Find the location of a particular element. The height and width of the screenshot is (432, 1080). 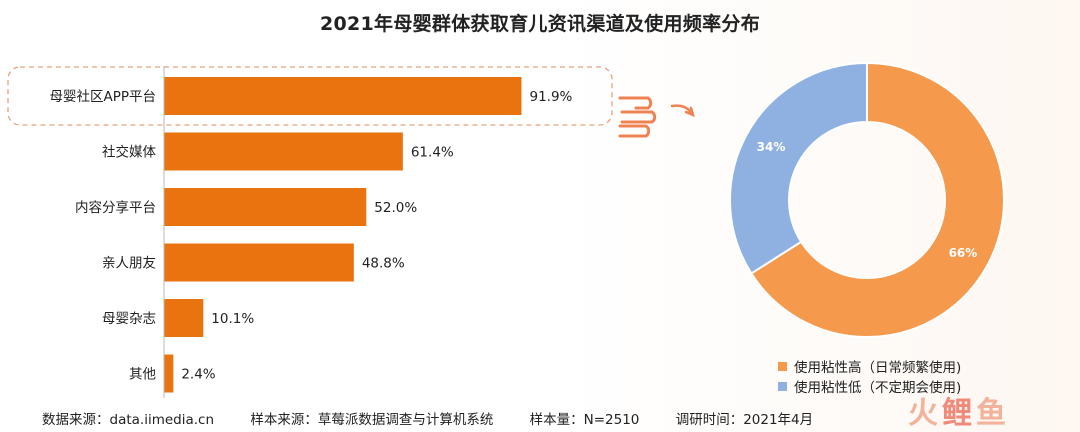

highlight-frame is located at coordinates (310, 96).